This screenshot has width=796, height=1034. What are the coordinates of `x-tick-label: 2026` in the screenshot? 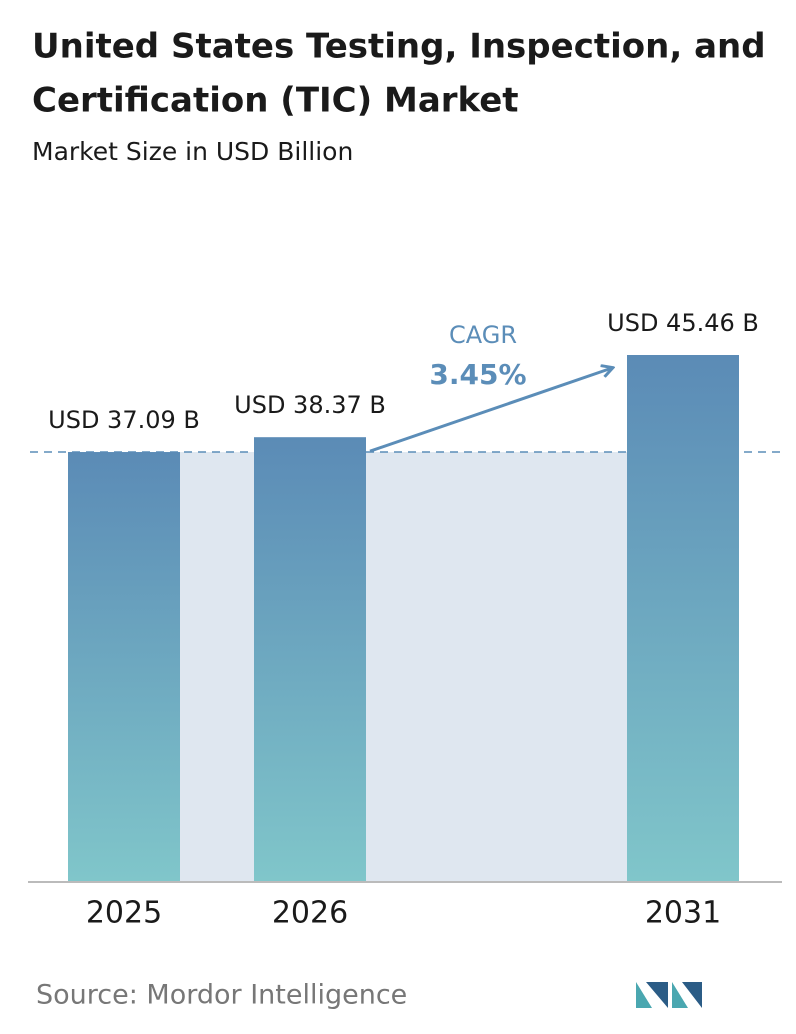 It's located at (310, 913).